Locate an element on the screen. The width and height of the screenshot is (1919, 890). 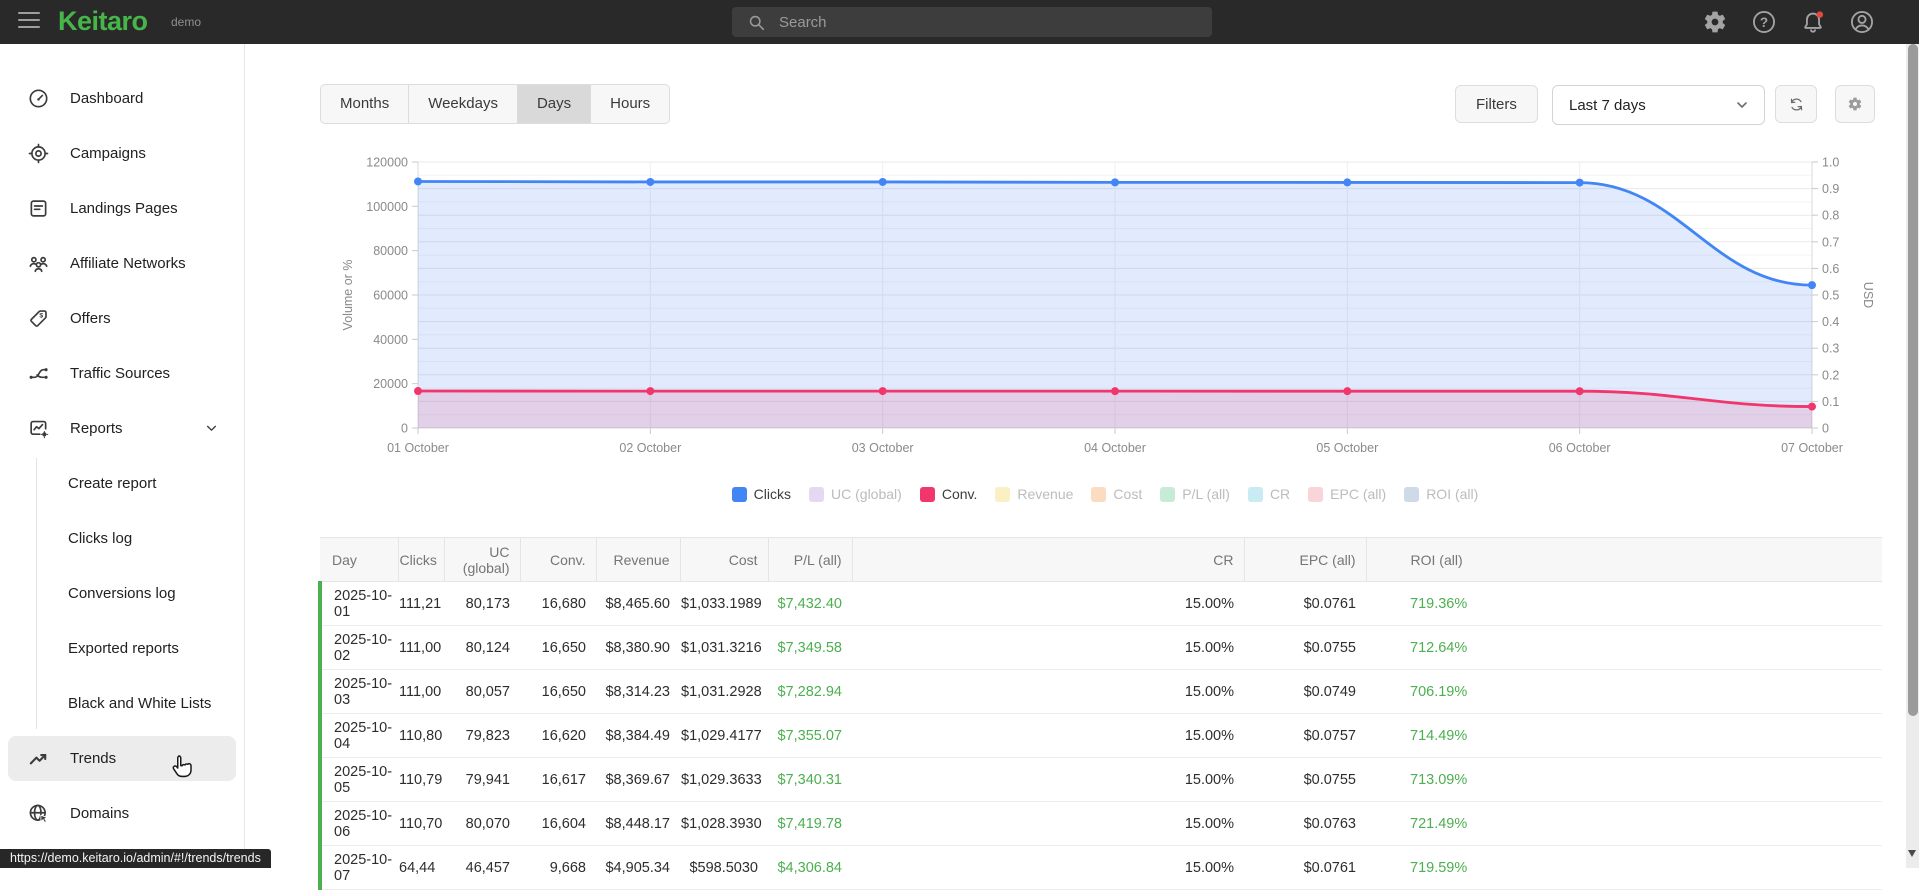
cell-conv: 16,604 is located at coordinates (558, 823).